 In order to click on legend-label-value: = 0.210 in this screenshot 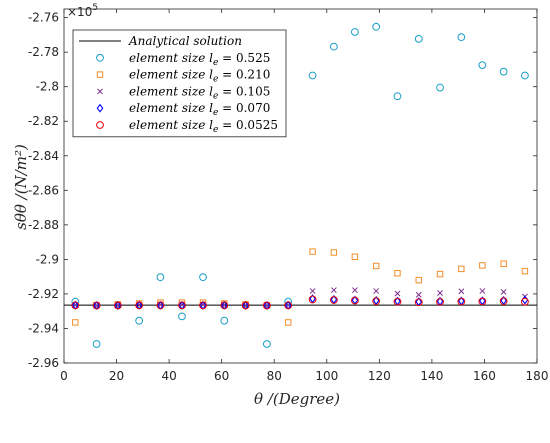, I will do `click(244, 75)`.